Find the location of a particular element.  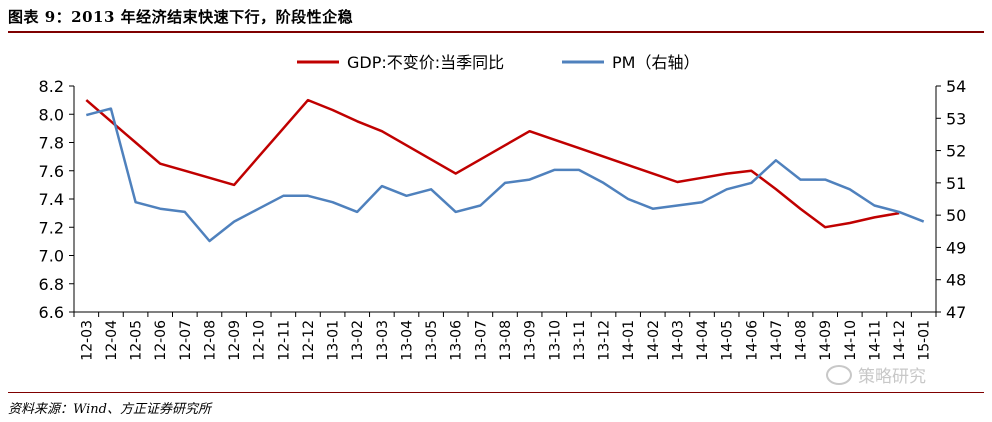

x-tick-label: 12-04 is located at coordinates (112, 340).